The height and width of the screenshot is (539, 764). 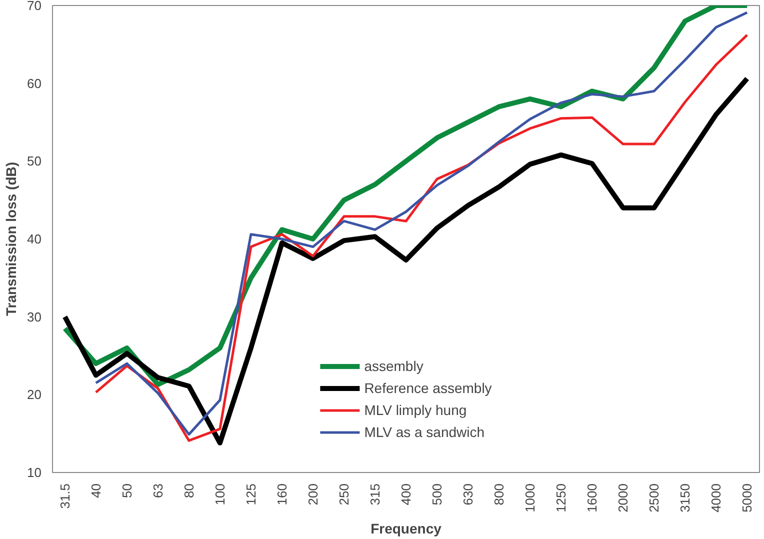 I want to click on x-tick-label: 400, so click(x=406, y=494).